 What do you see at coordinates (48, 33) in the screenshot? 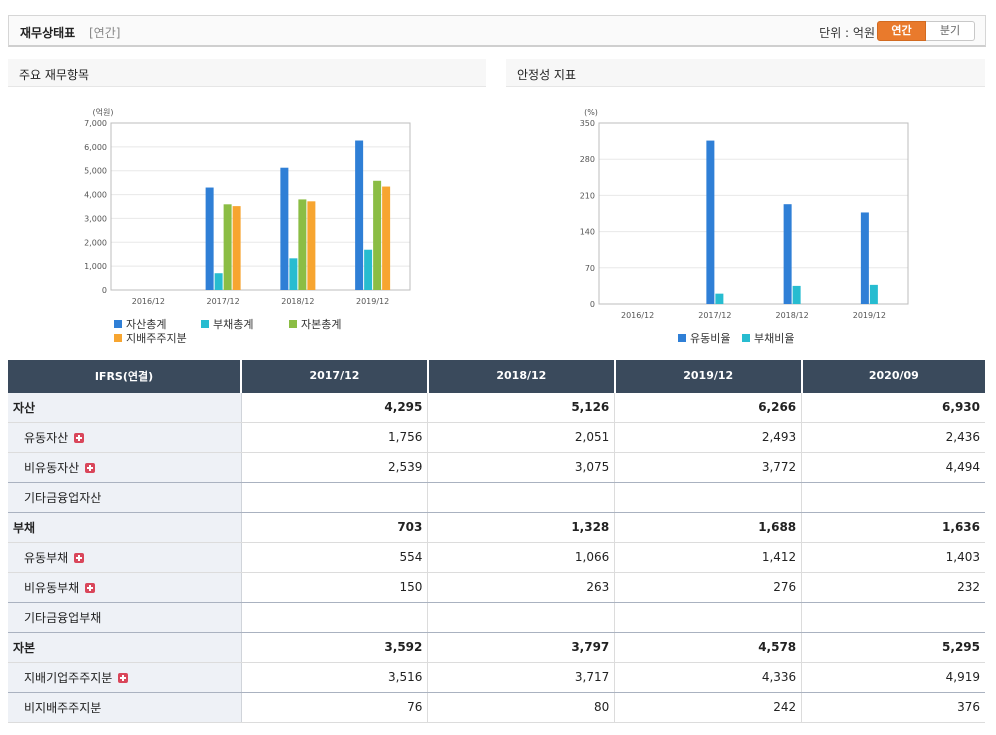
I see `section-title: 재무상태표` at bounding box center [48, 33].